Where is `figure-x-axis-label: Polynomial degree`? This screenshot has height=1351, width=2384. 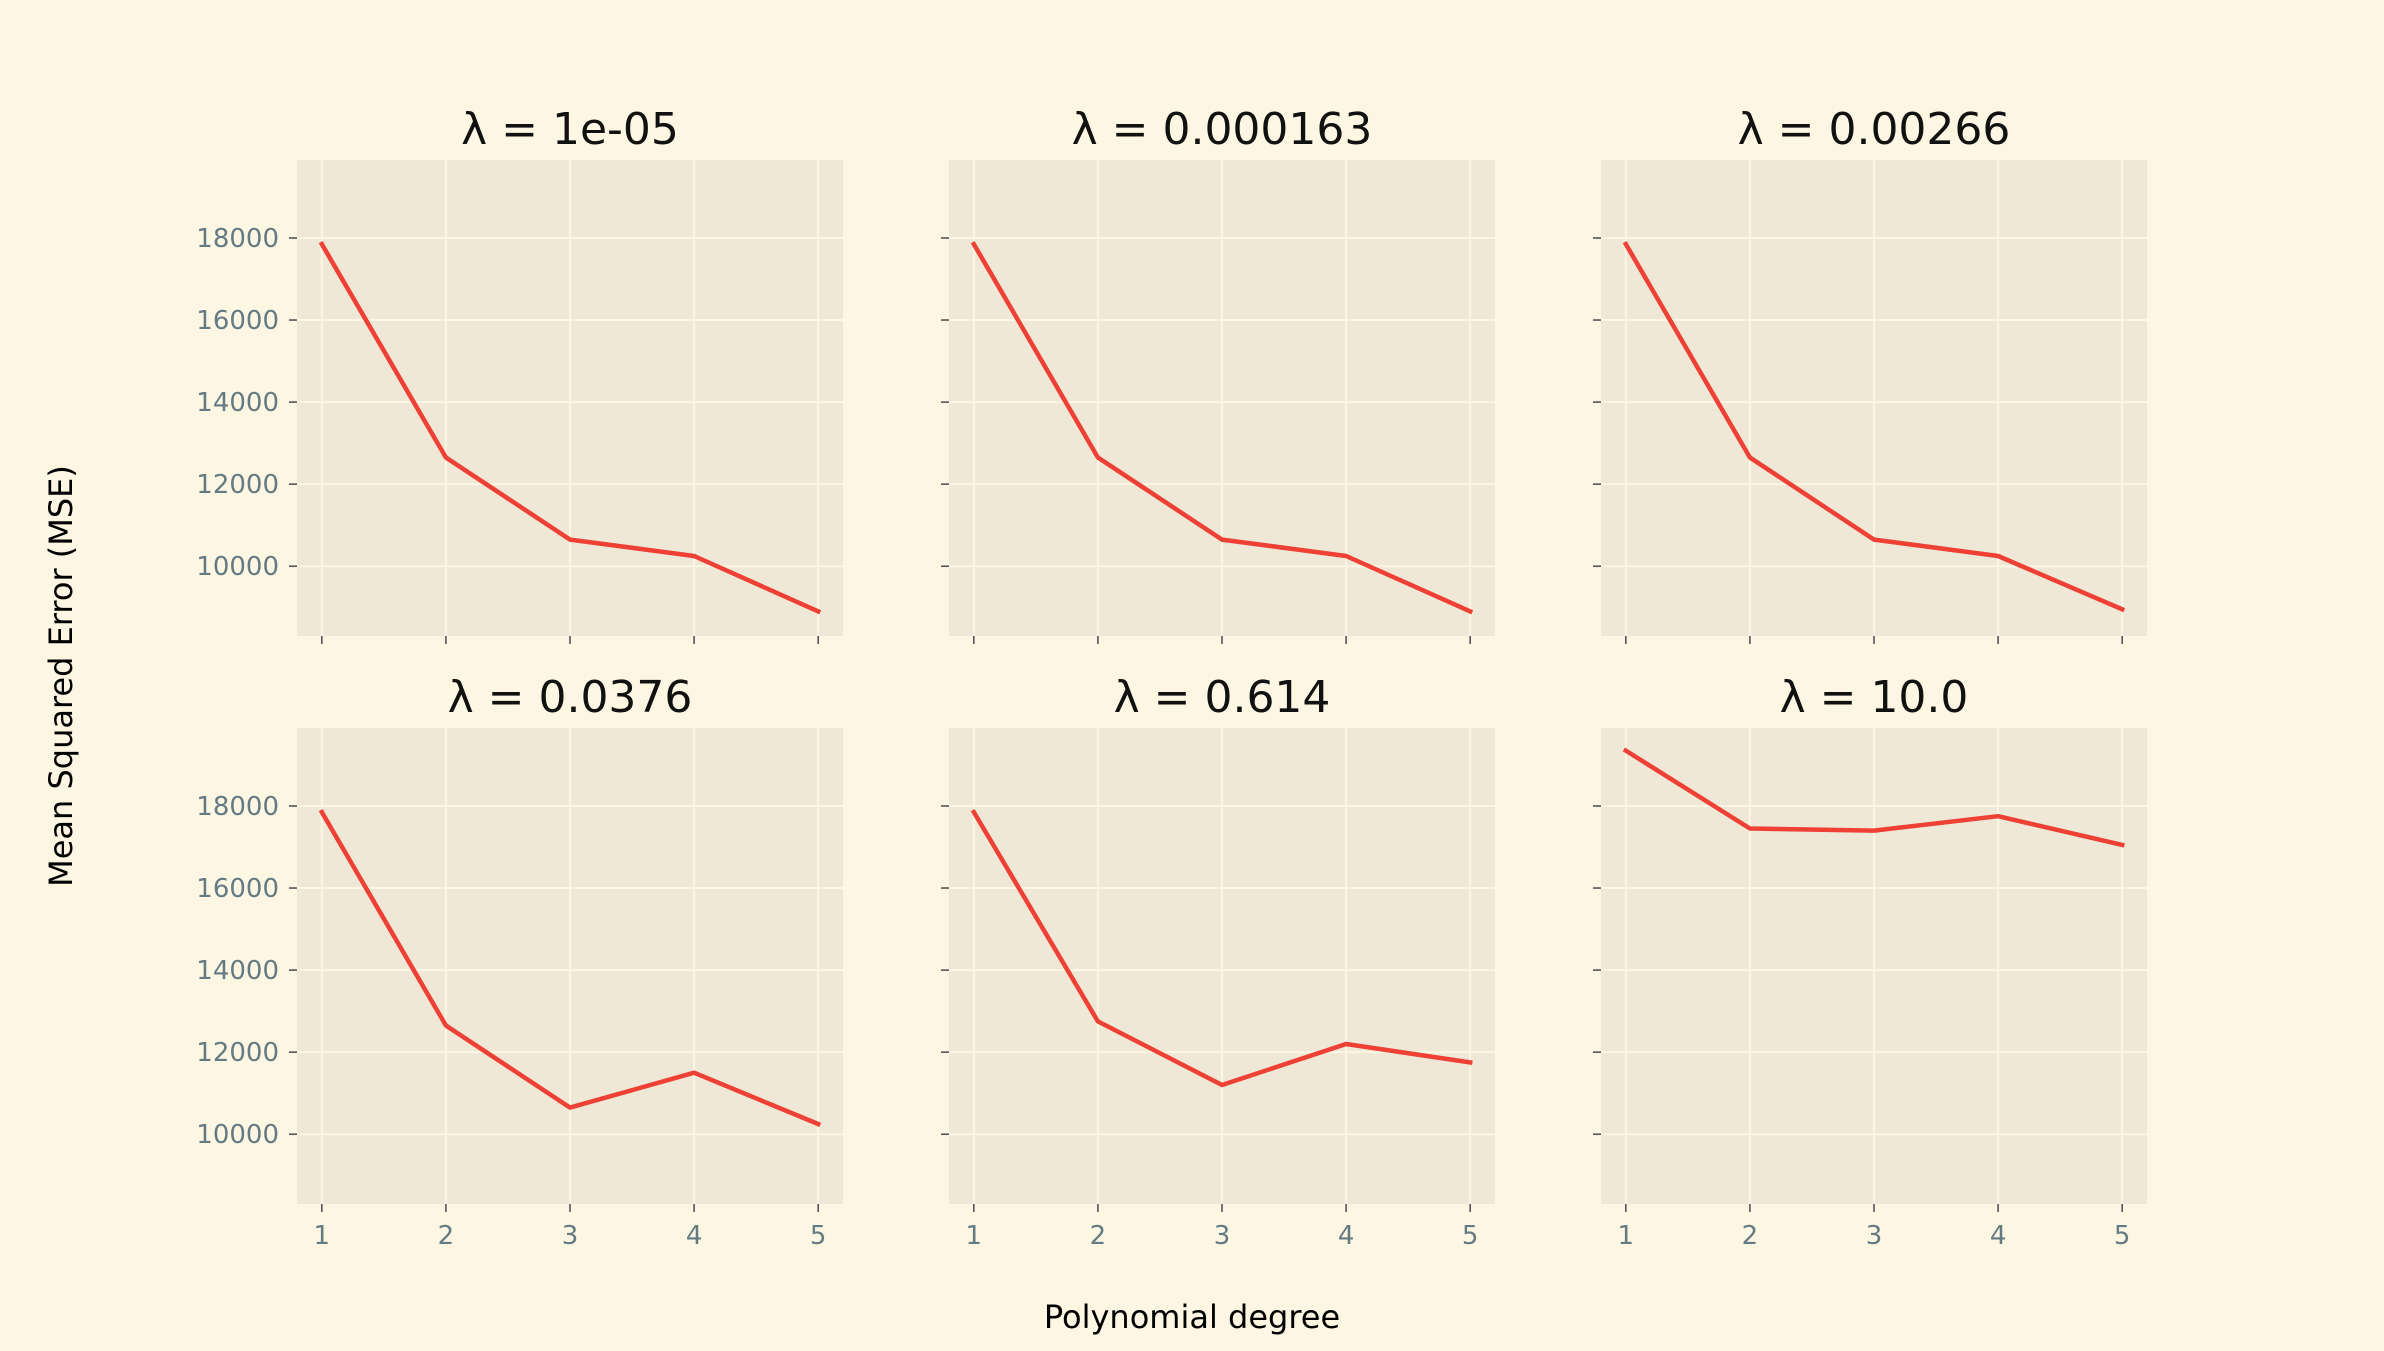
figure-x-axis-label: Polynomial degree is located at coordinates (1192, 1317).